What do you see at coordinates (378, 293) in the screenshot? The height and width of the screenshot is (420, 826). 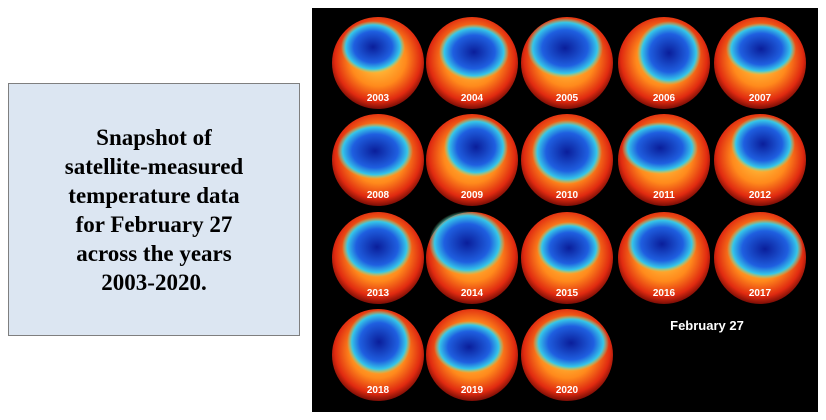 I see `year-label: 2013` at bounding box center [378, 293].